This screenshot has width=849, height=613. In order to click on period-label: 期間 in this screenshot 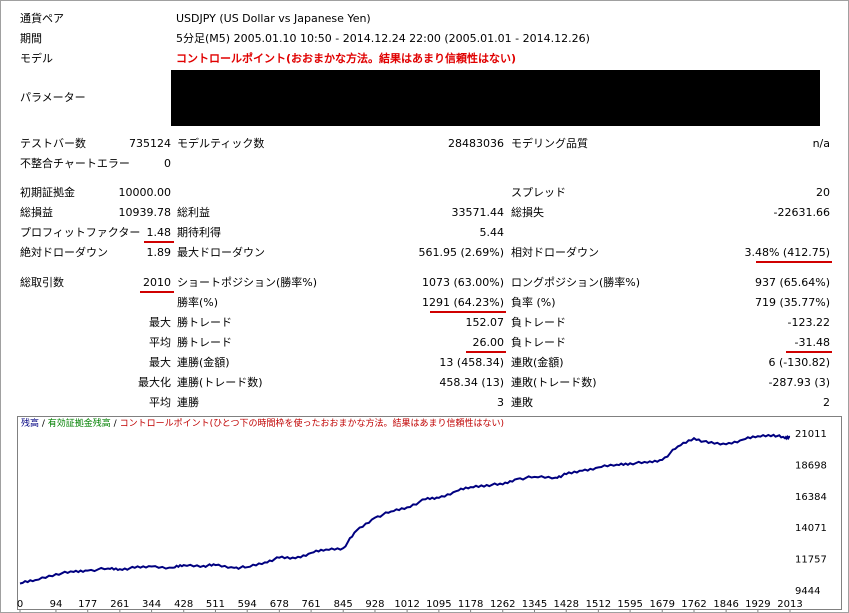, I will do `click(31, 38)`.